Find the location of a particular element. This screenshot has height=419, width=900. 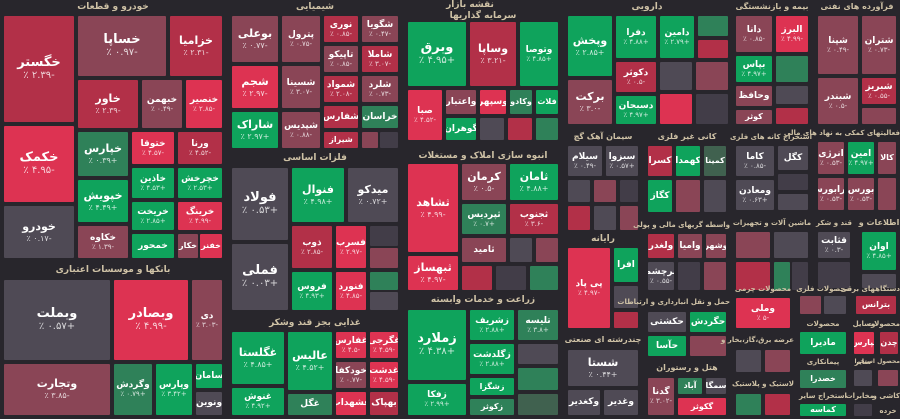

stock-tile: شبندر -۰.۵ ٪ is located at coordinates (838, 101).